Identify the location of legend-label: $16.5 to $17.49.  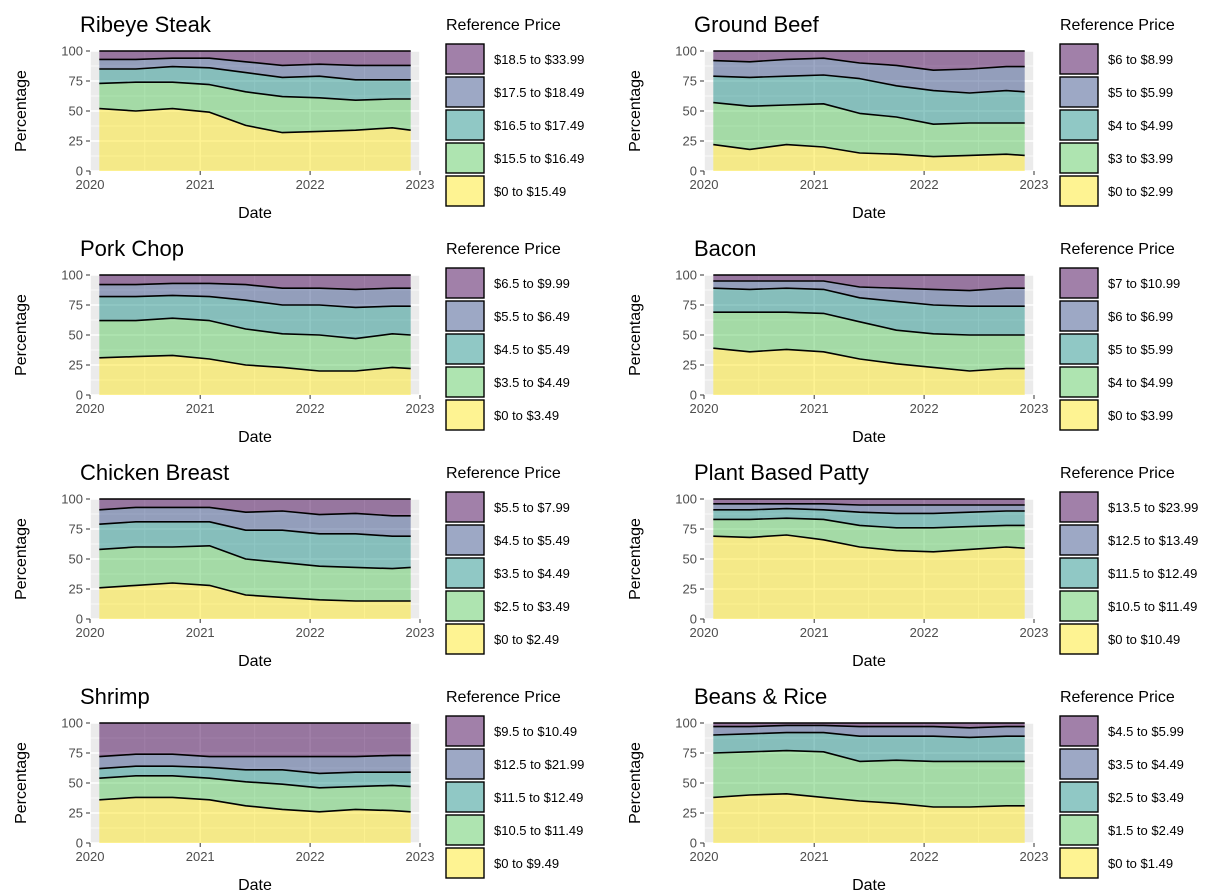
(539, 125).